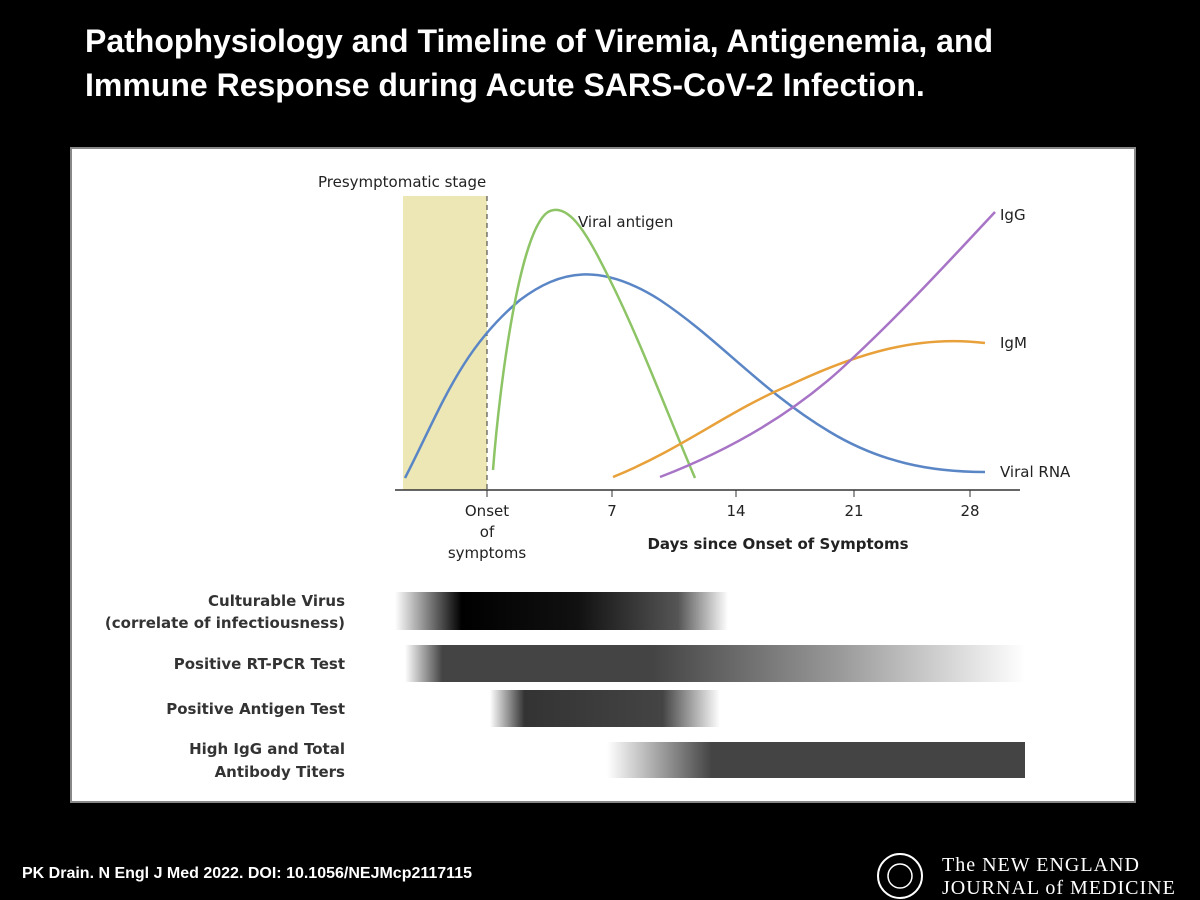 The height and width of the screenshot is (900, 1200). I want to click on curve-label: Viral RNA, so click(1035, 472).